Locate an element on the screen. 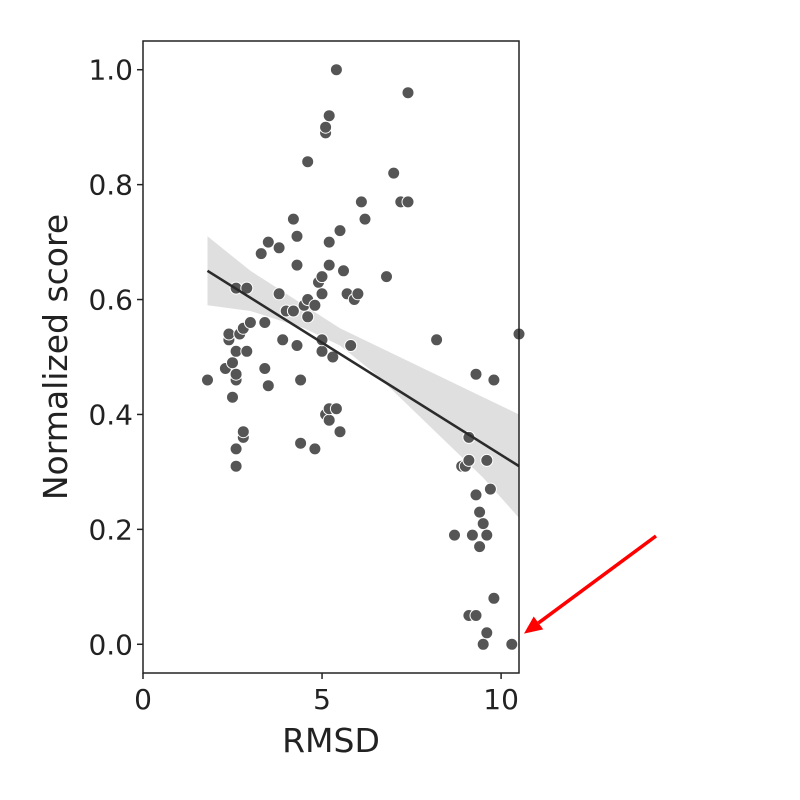 This screenshot has height=800, width=800. y-tick-label: 0.8 is located at coordinates (110, 185).